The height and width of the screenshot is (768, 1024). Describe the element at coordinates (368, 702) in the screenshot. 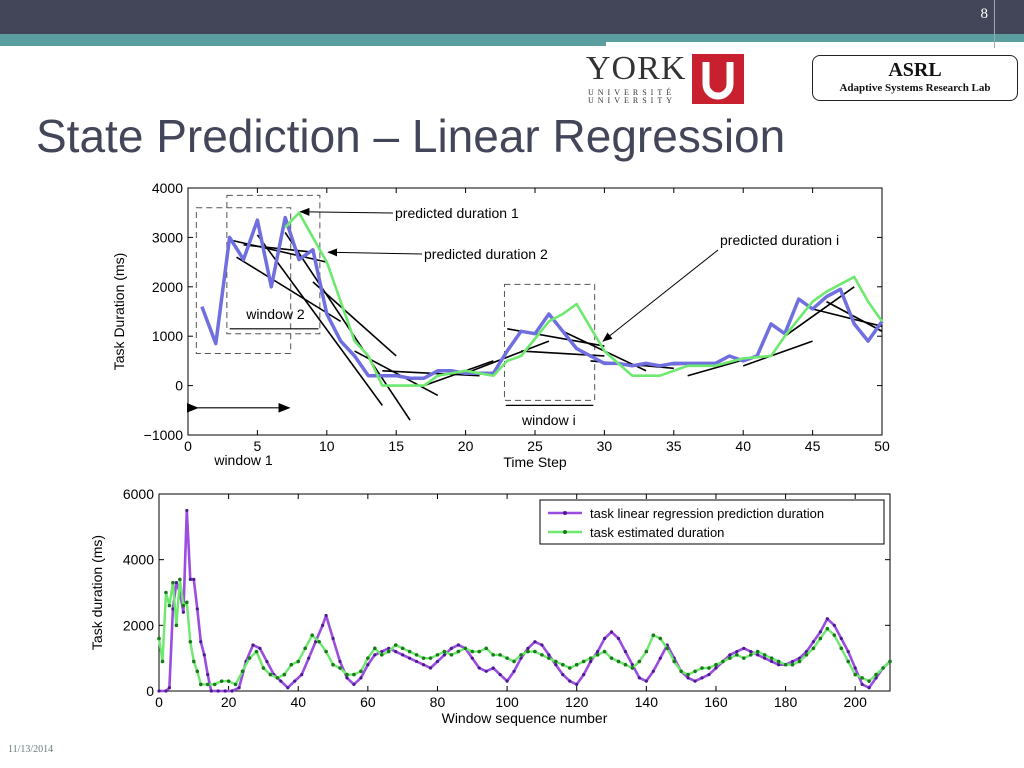

I see `chart2-x-tick-label: 60` at that location.